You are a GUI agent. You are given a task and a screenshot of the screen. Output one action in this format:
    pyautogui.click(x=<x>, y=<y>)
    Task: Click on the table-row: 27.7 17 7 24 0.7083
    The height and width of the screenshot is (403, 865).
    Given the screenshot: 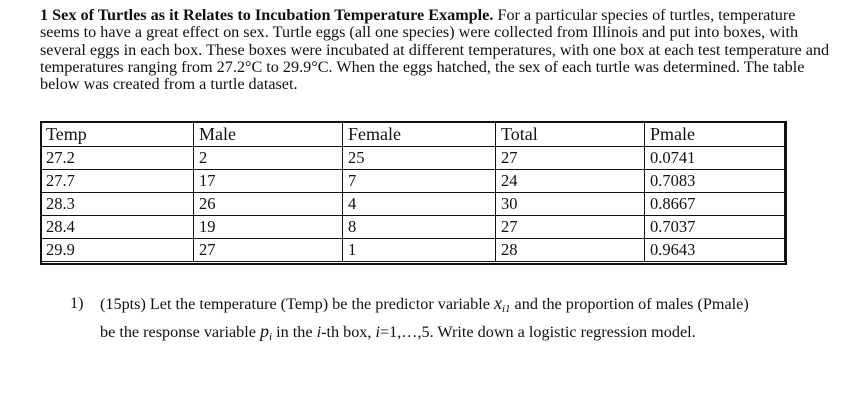 What is the action you would take?
    pyautogui.click(x=412, y=181)
    